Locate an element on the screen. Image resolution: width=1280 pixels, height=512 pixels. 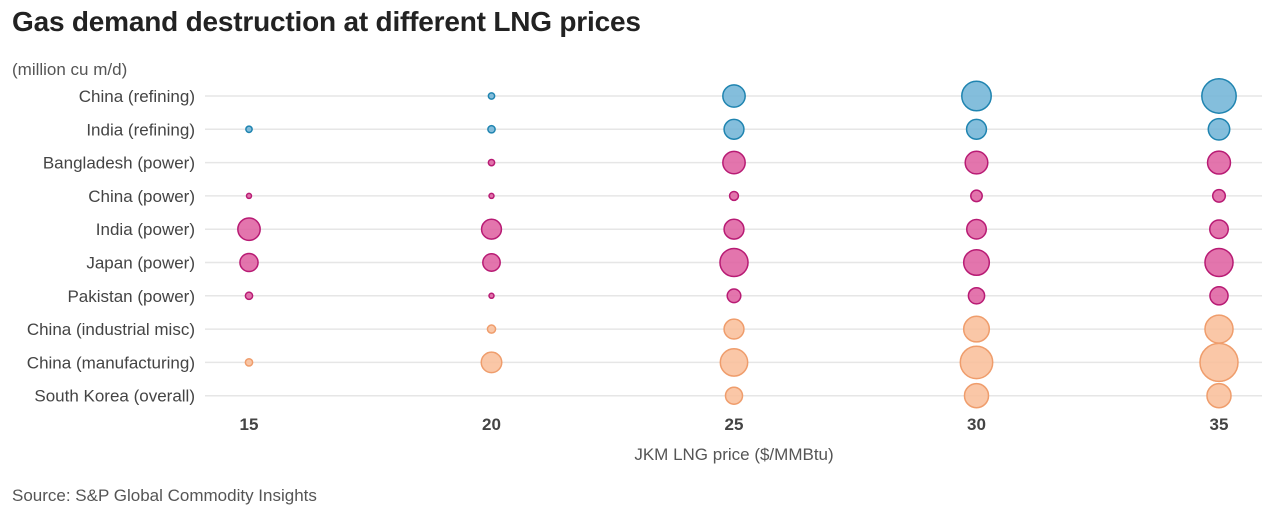
unit-label: (million cu m/d) is located at coordinates (70, 69).